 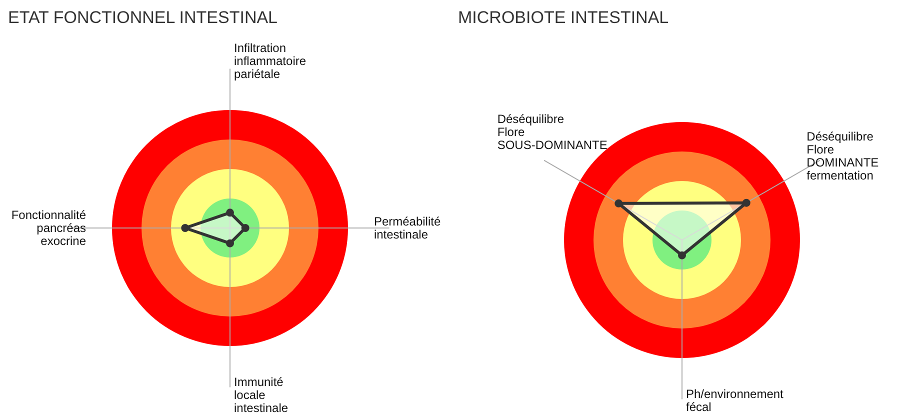 I want to click on spoke-label: Déséquilibre Flore SOUS-DOMINANTE, so click(x=552, y=132).